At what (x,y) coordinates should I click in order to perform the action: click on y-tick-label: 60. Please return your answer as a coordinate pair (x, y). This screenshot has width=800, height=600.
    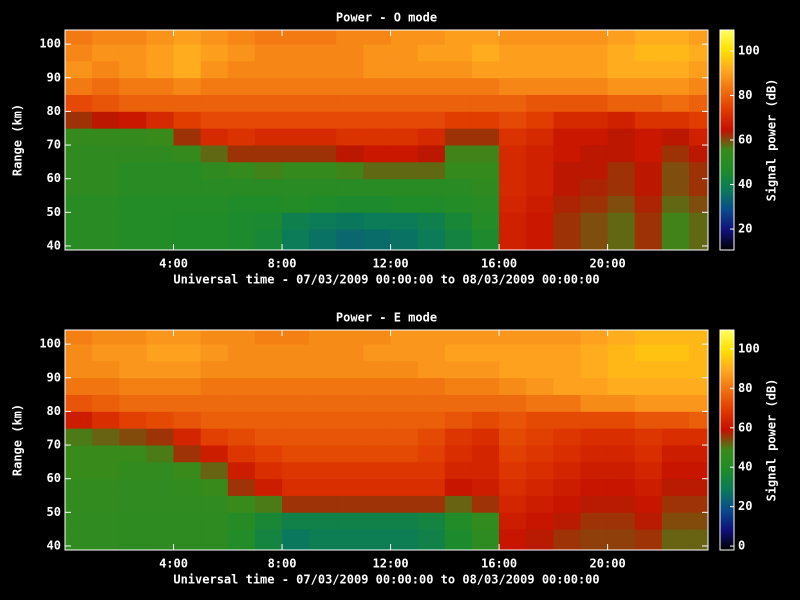
    Looking at the image, I should click on (54, 178).